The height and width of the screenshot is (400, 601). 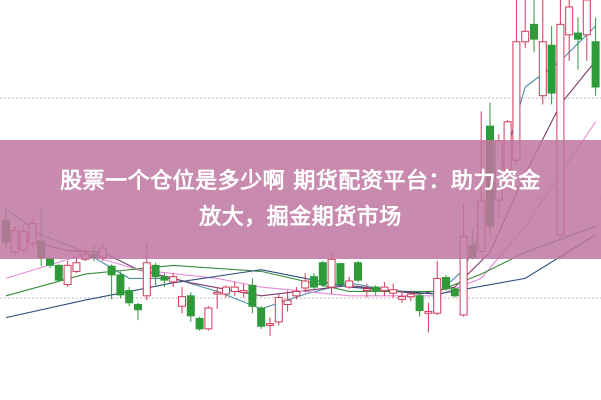 What do you see at coordinates (300, 217) in the screenshot?
I see `headline-line-2: 放大，掘金期货市场` at bounding box center [300, 217].